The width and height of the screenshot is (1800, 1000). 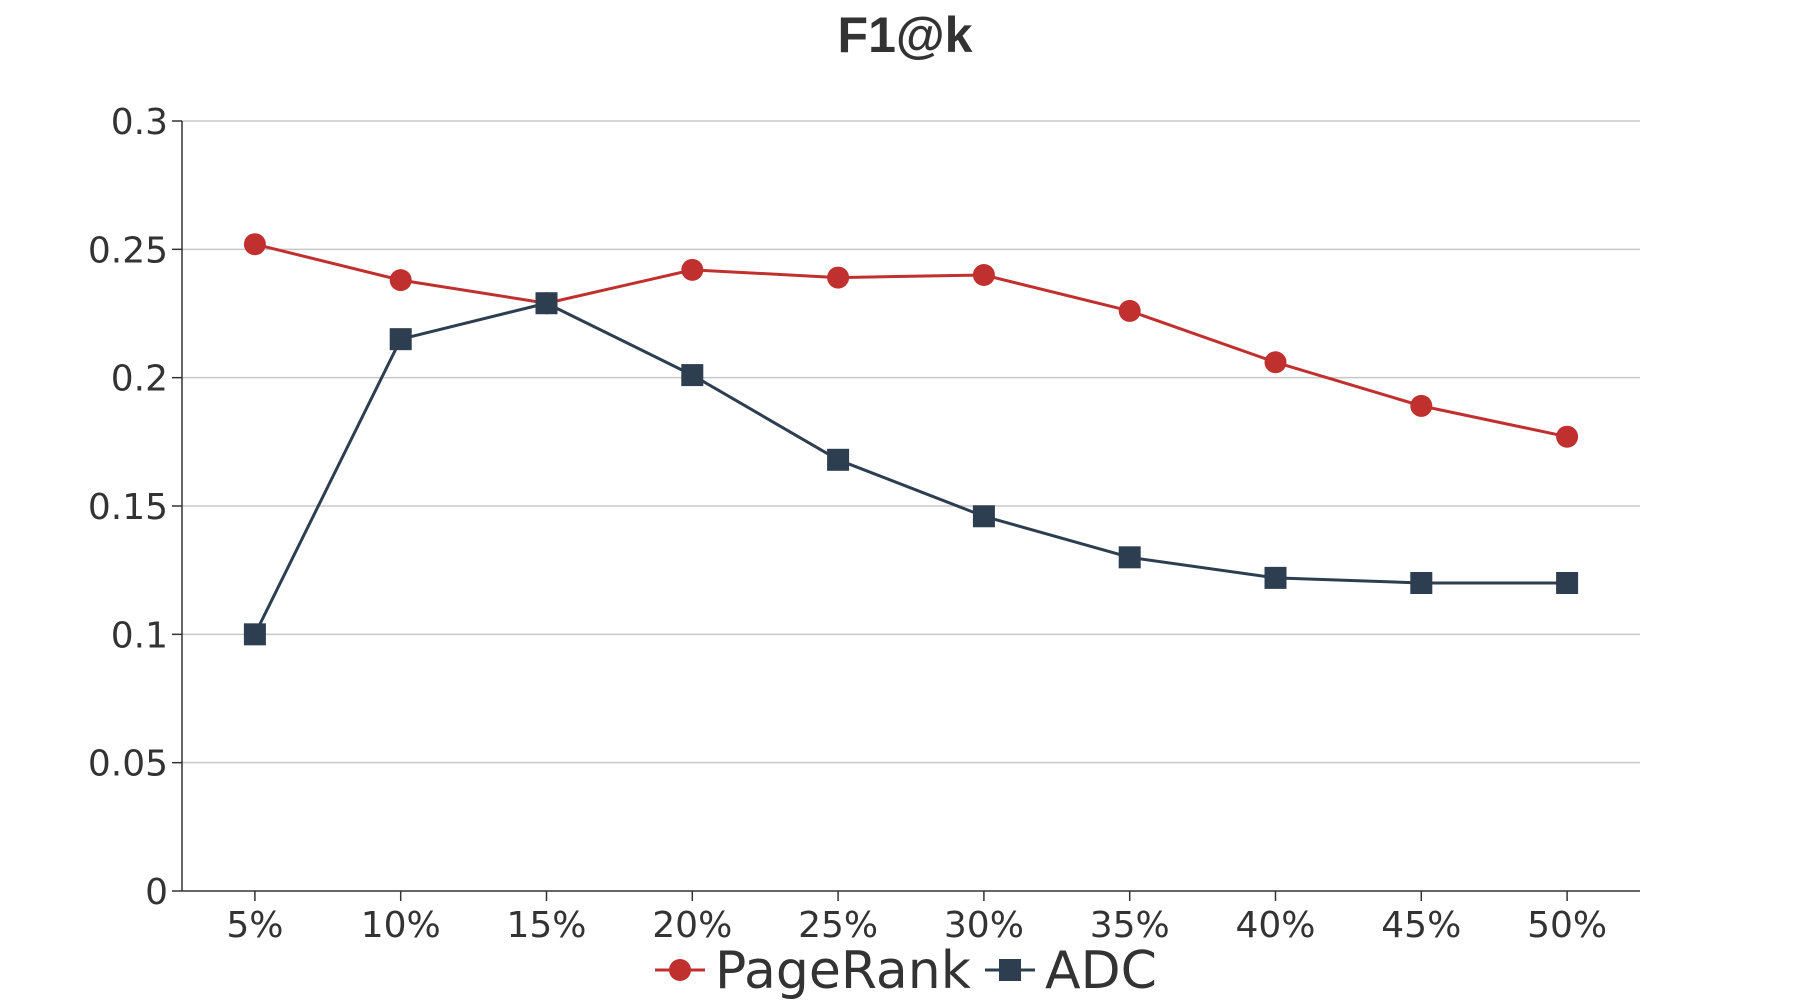 What do you see at coordinates (843, 970) in the screenshot?
I see `legend-label: PageRank` at bounding box center [843, 970].